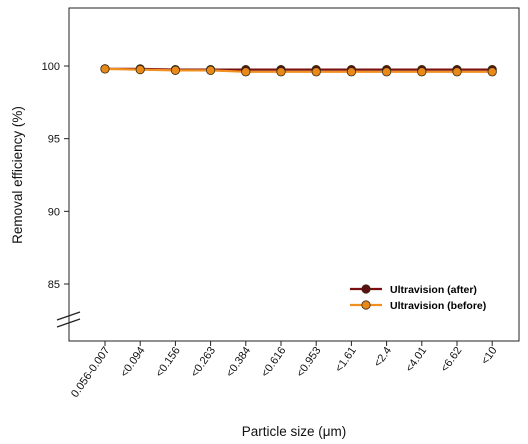 The image size is (528, 444). I want to click on axis-break-mark, so click(68, 319).